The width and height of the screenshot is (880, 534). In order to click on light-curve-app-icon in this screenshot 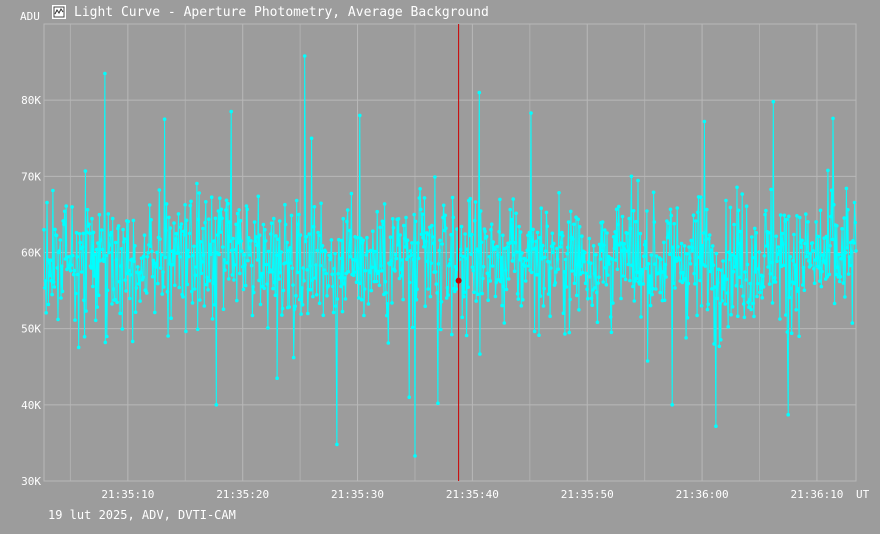, I will do `click(59, 12)`.